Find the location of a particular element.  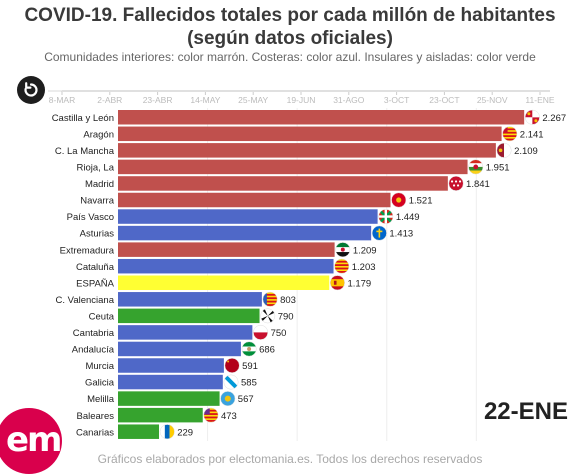

madrid-flag-icon is located at coordinates (456, 183).